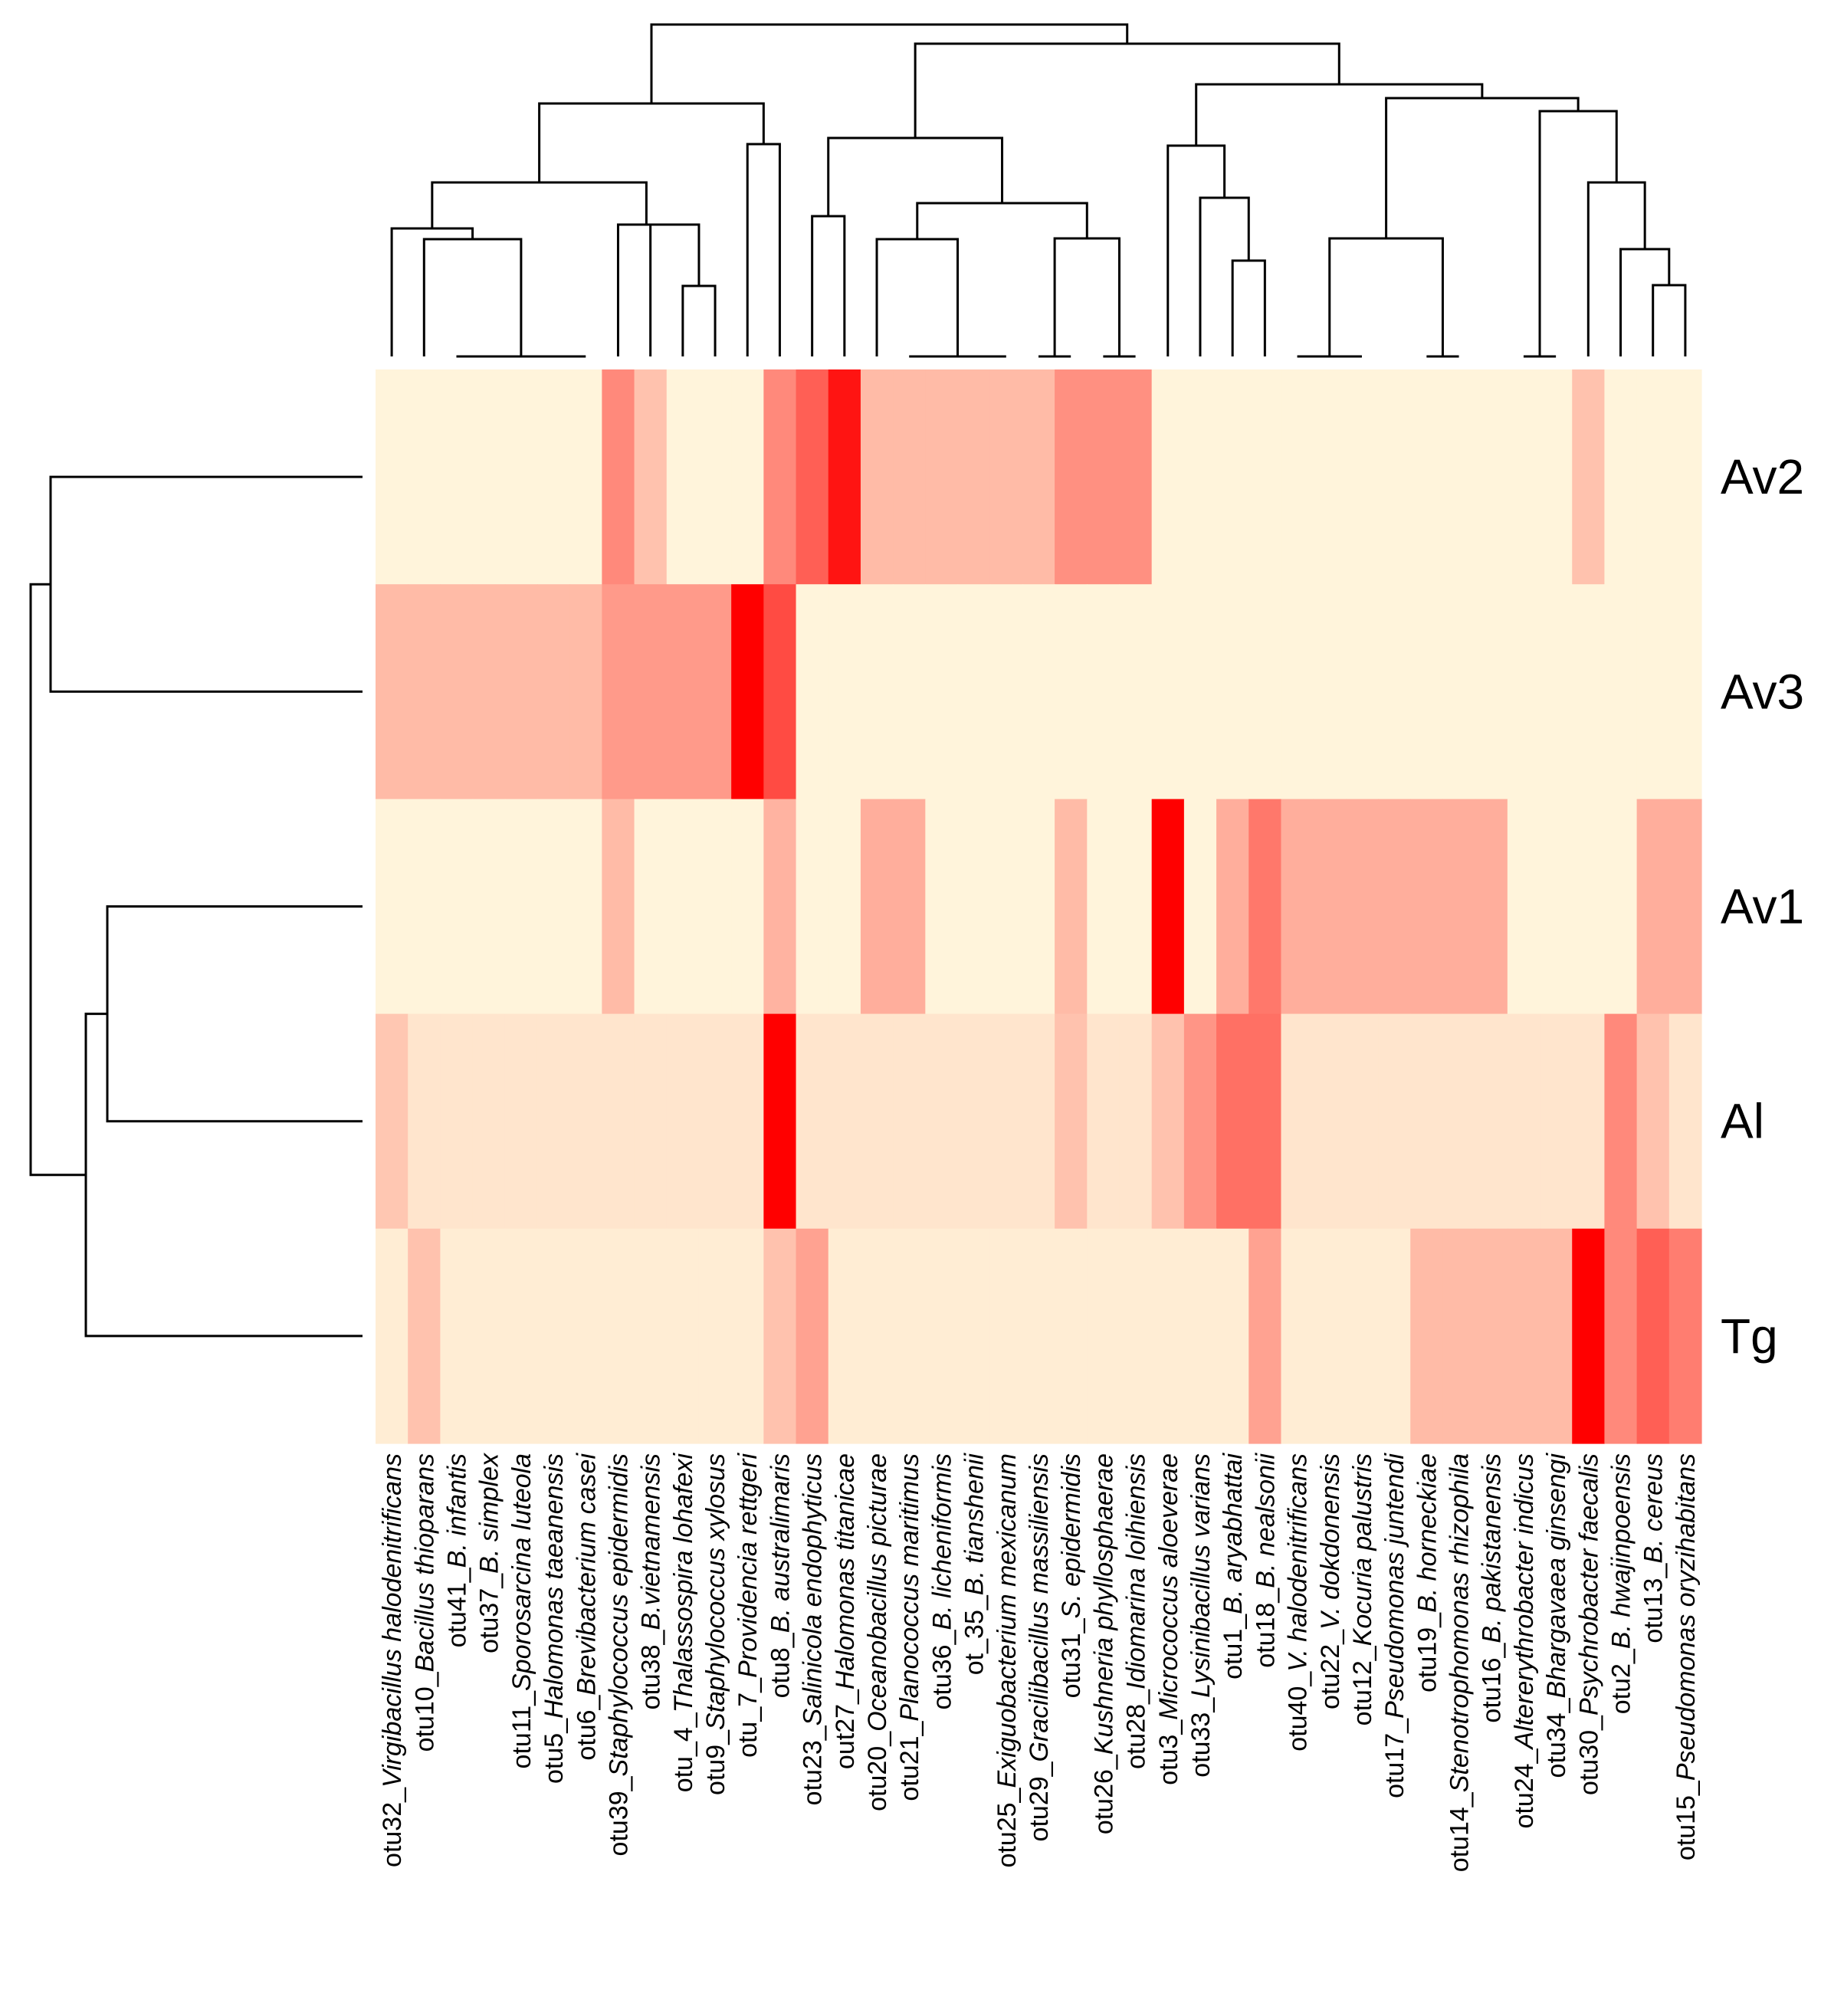  What do you see at coordinates (1762, 907) in the screenshot?
I see `row-label-av1: Av1` at bounding box center [1762, 907].